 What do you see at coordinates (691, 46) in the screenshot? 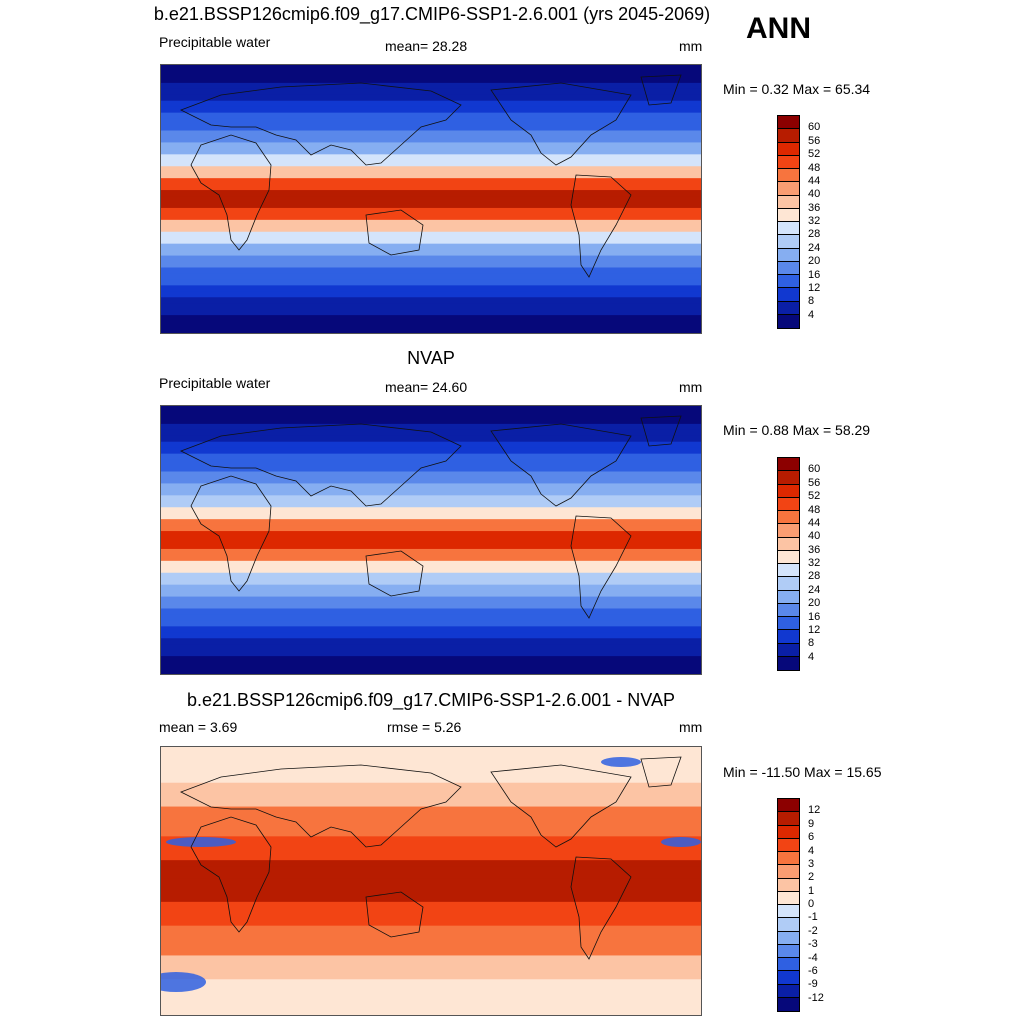
I see `panel1-units-label: mm` at bounding box center [691, 46].